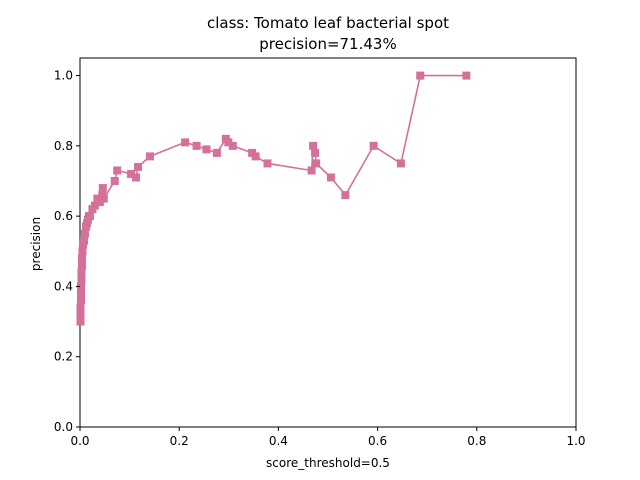  What do you see at coordinates (328, 463) in the screenshot?
I see `x-axis-label: score_threshold=0.5` at bounding box center [328, 463].